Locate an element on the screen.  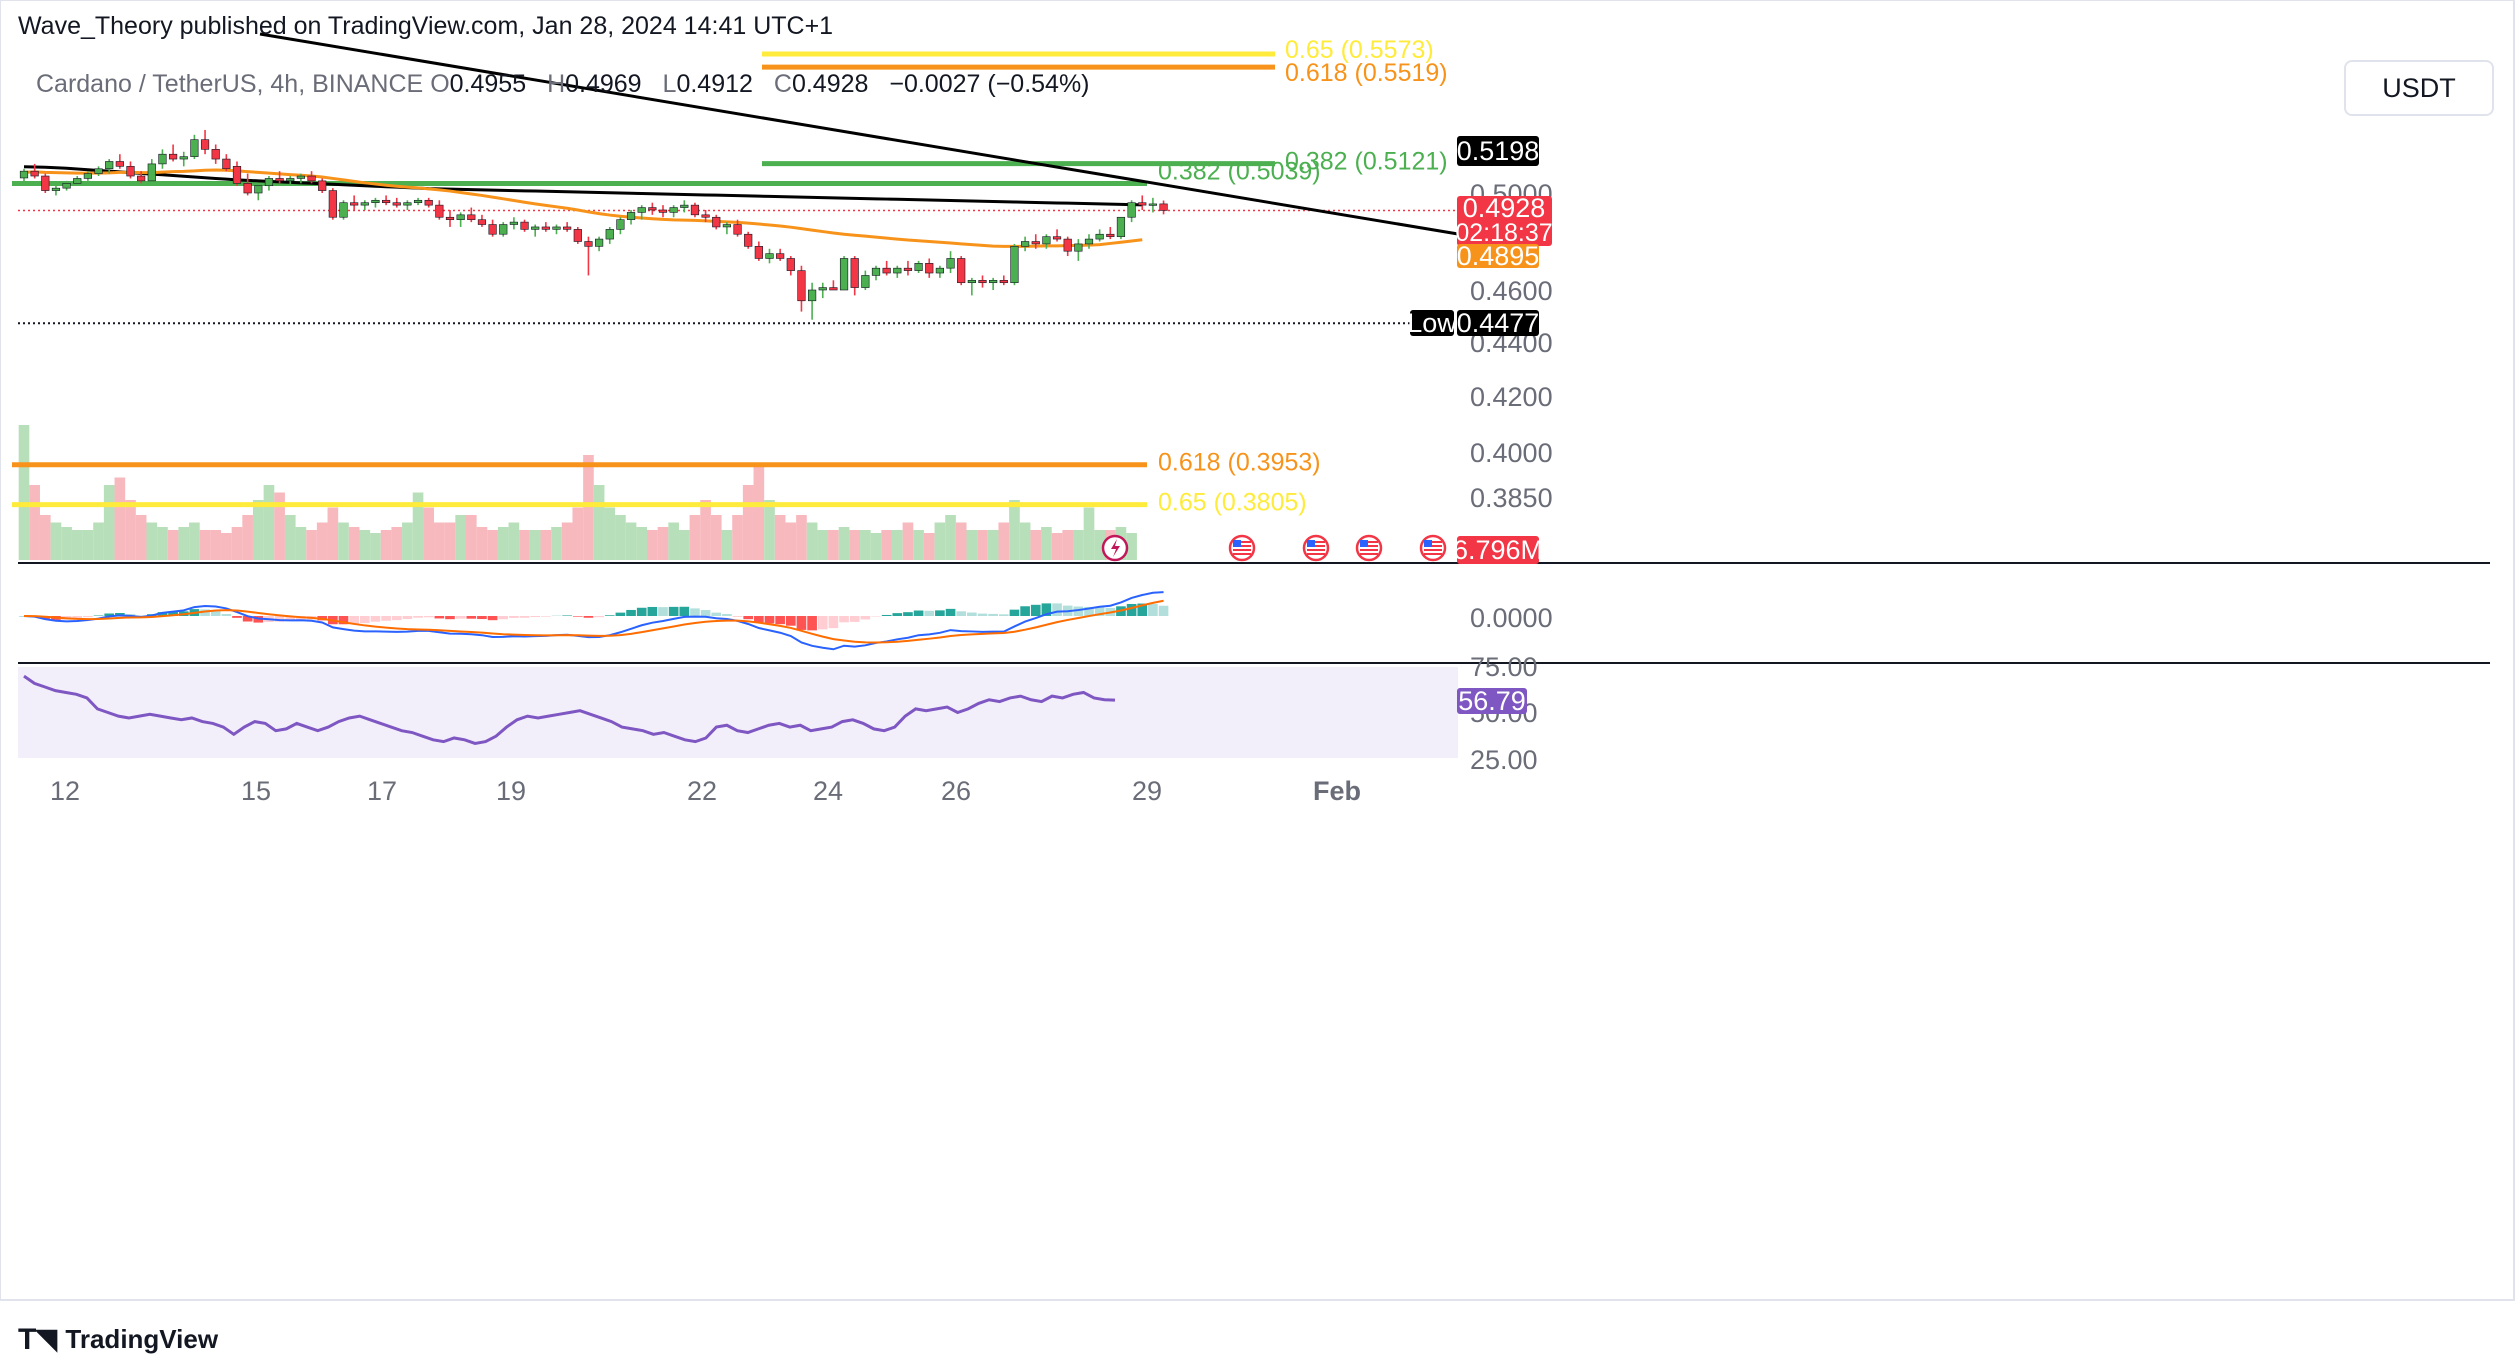
flash-icon is located at coordinates (1115, 548).